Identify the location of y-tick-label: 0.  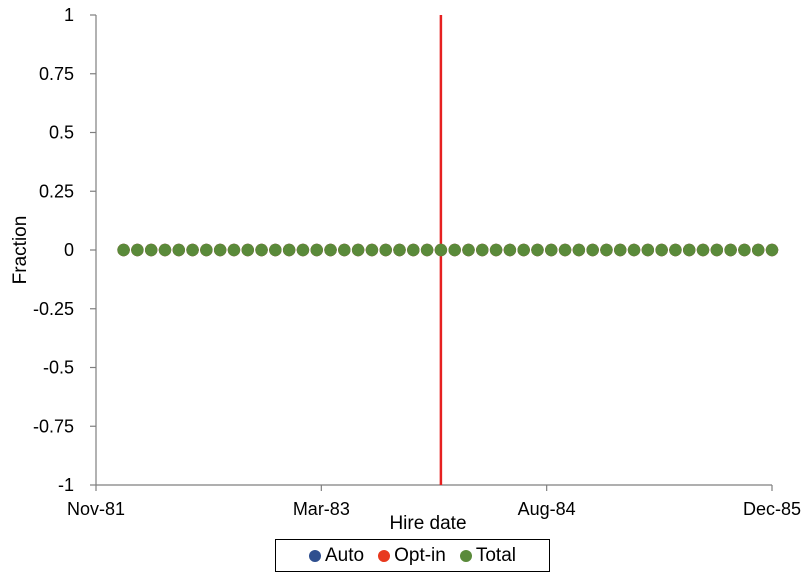
(69, 250).